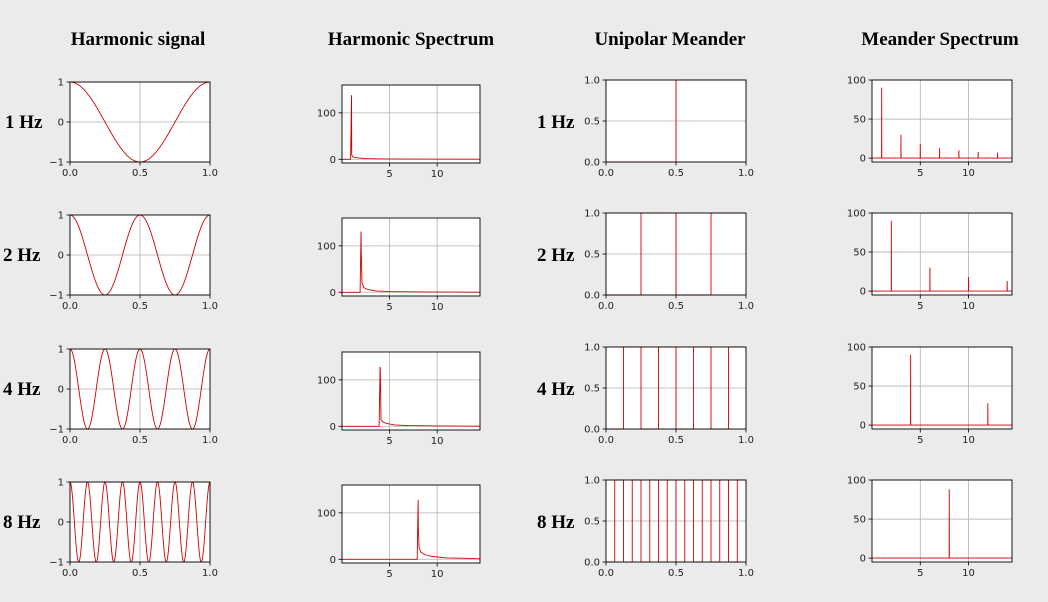  Describe the element at coordinates (133, 262) in the screenshot. I see `harmonic-2hz-axes: 0.0 0.5 1.0 −1 0 1` at that location.